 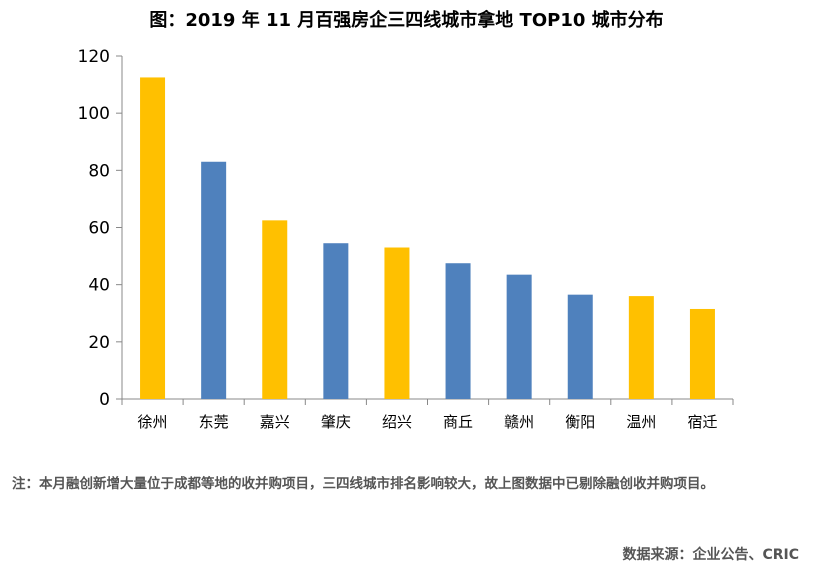 I want to click on y-tick-label: 80, so click(x=99, y=171).